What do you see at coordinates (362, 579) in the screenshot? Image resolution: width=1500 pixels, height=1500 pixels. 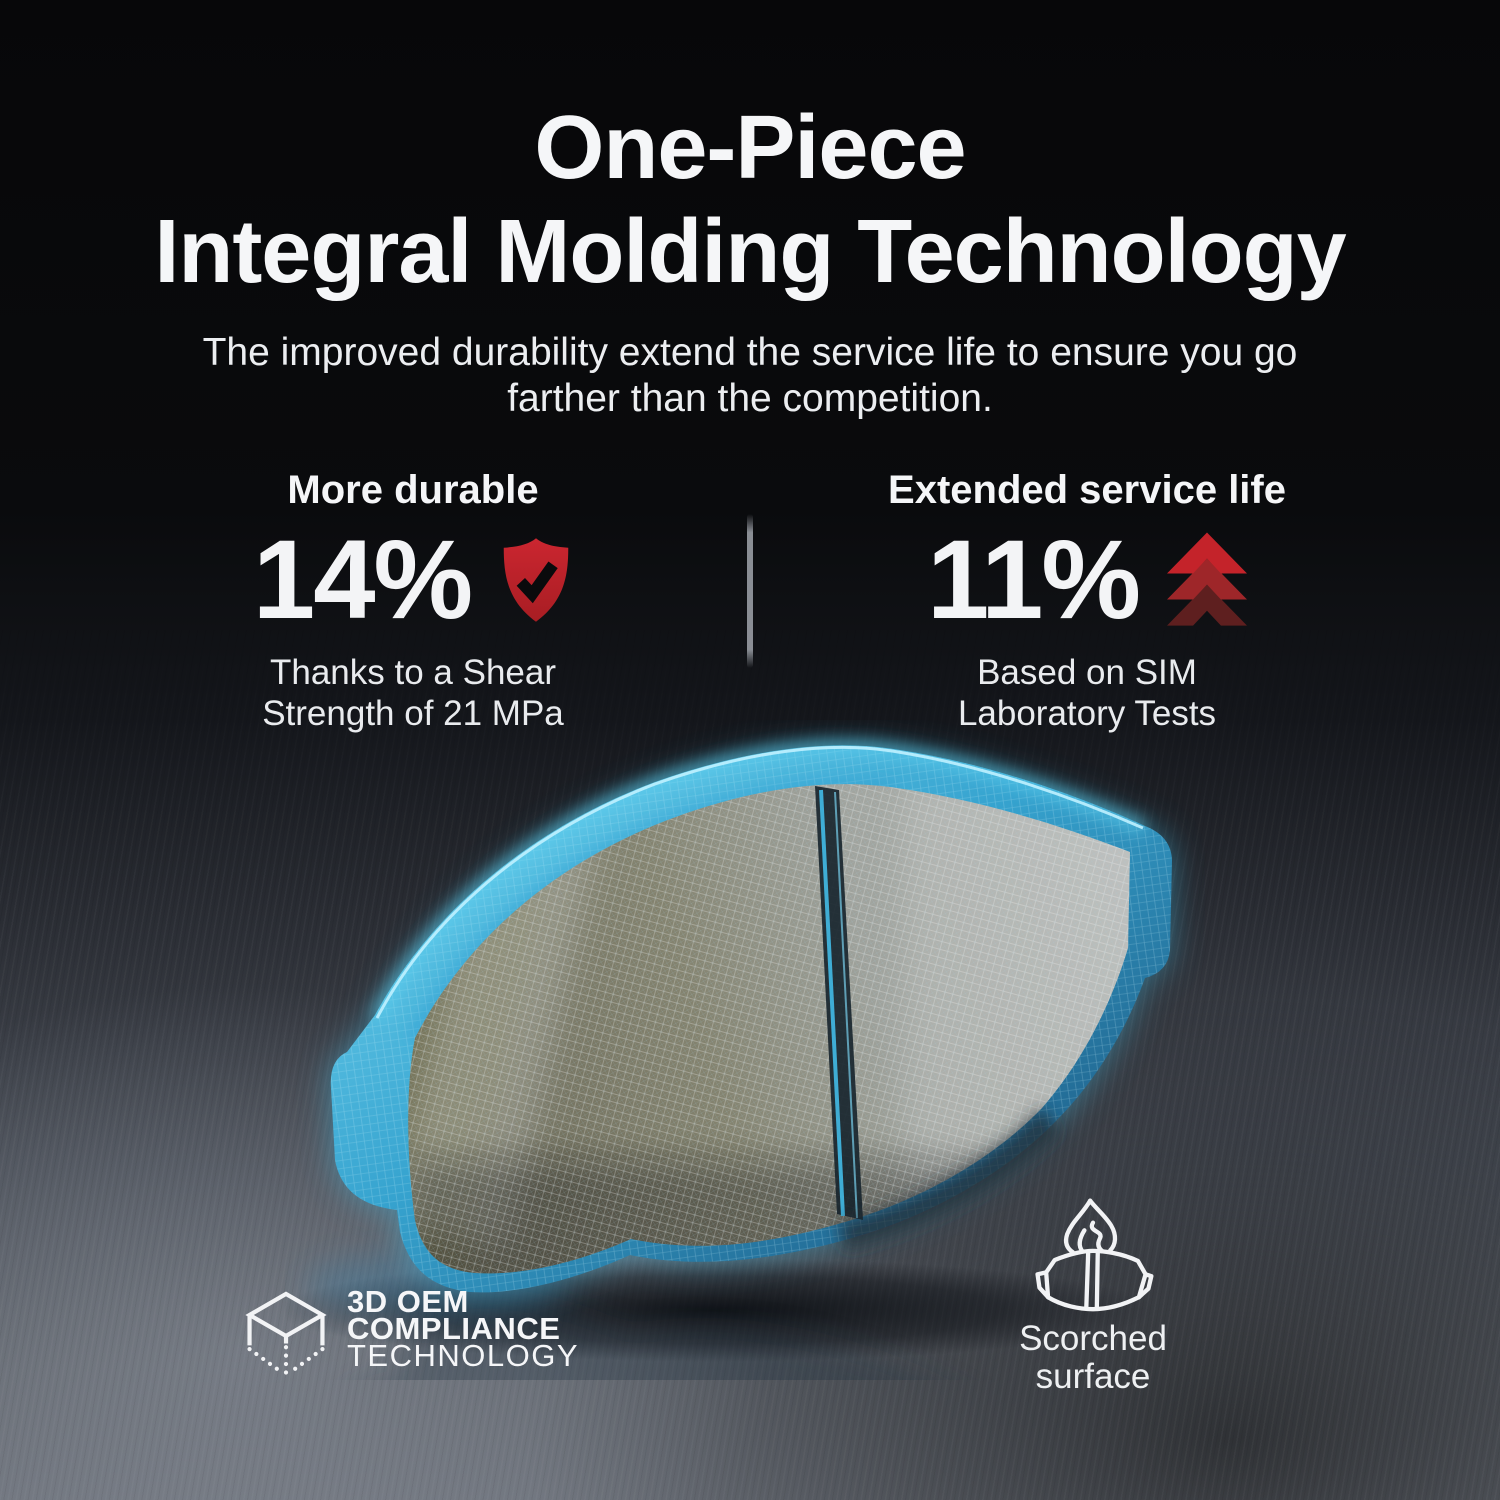 I see `stat-value: 14%` at bounding box center [362, 579].